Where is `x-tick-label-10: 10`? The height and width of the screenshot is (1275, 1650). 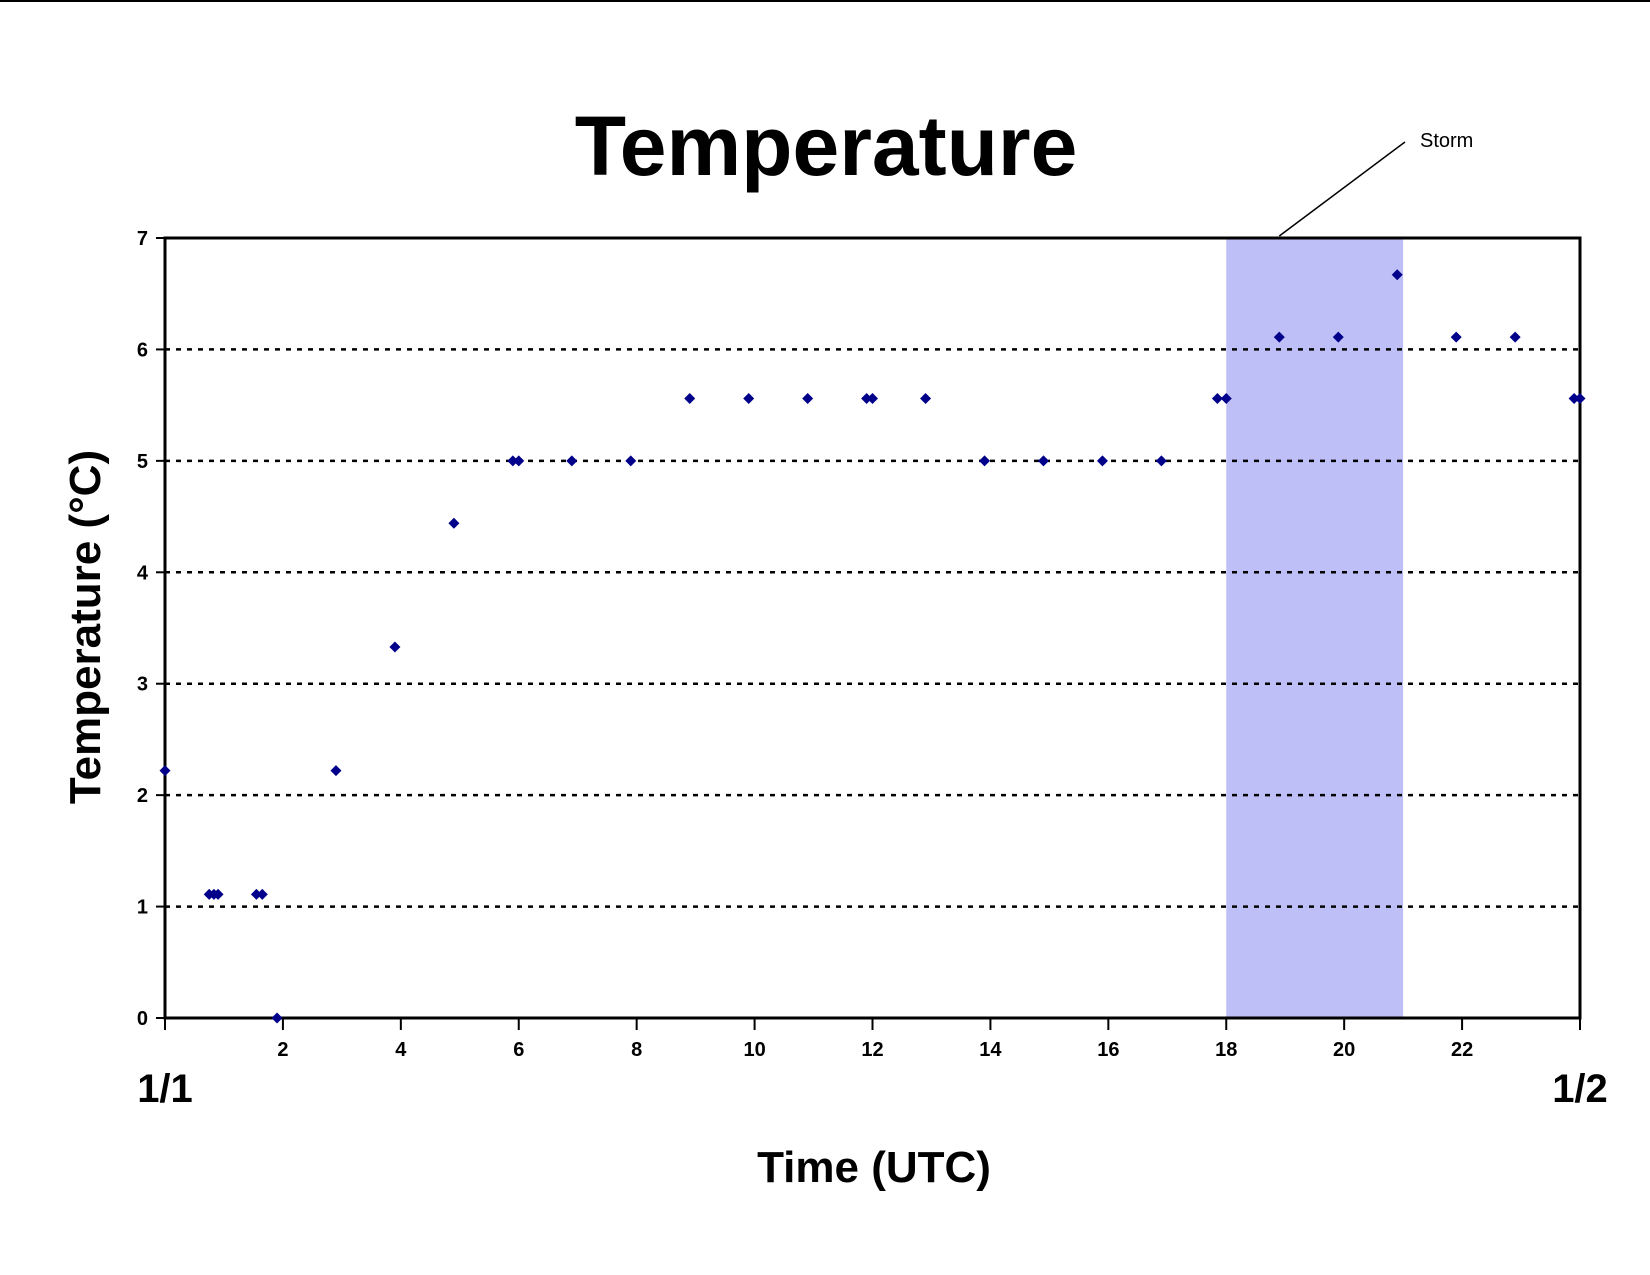 x-tick-label-10: 10 is located at coordinates (754, 1050).